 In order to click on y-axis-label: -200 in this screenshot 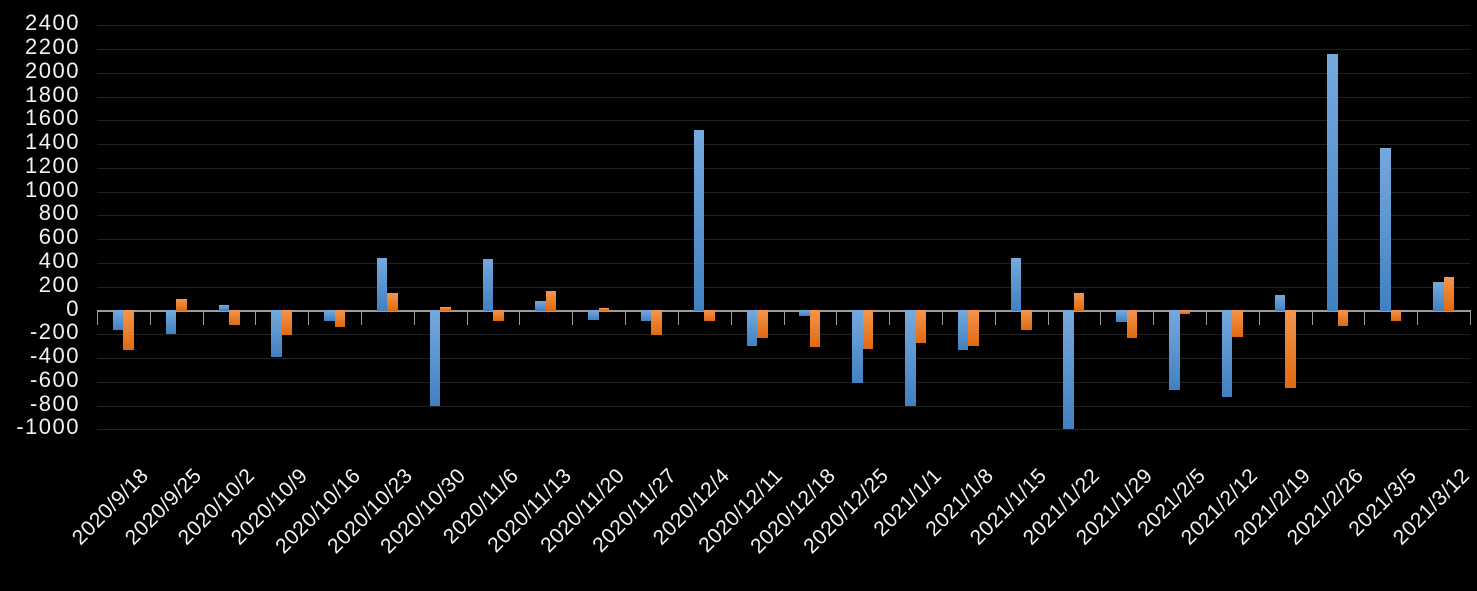, I will do `click(54, 332)`.